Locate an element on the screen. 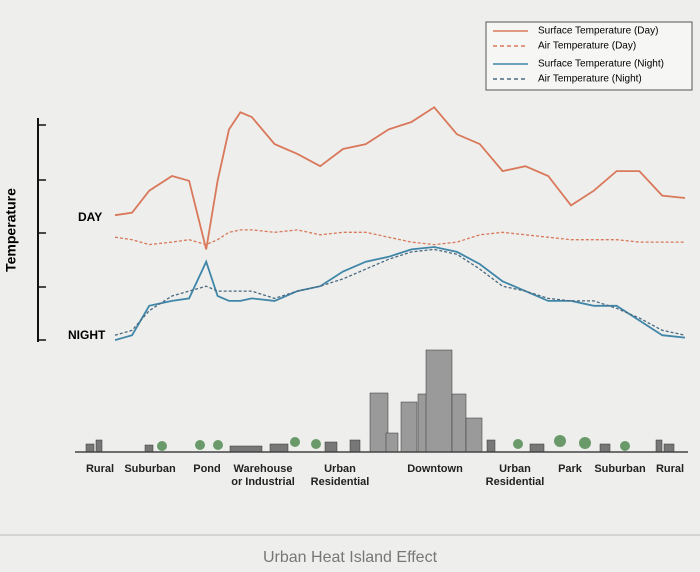 This screenshot has height=572, width=700. day-label: DAY is located at coordinates (90, 217).